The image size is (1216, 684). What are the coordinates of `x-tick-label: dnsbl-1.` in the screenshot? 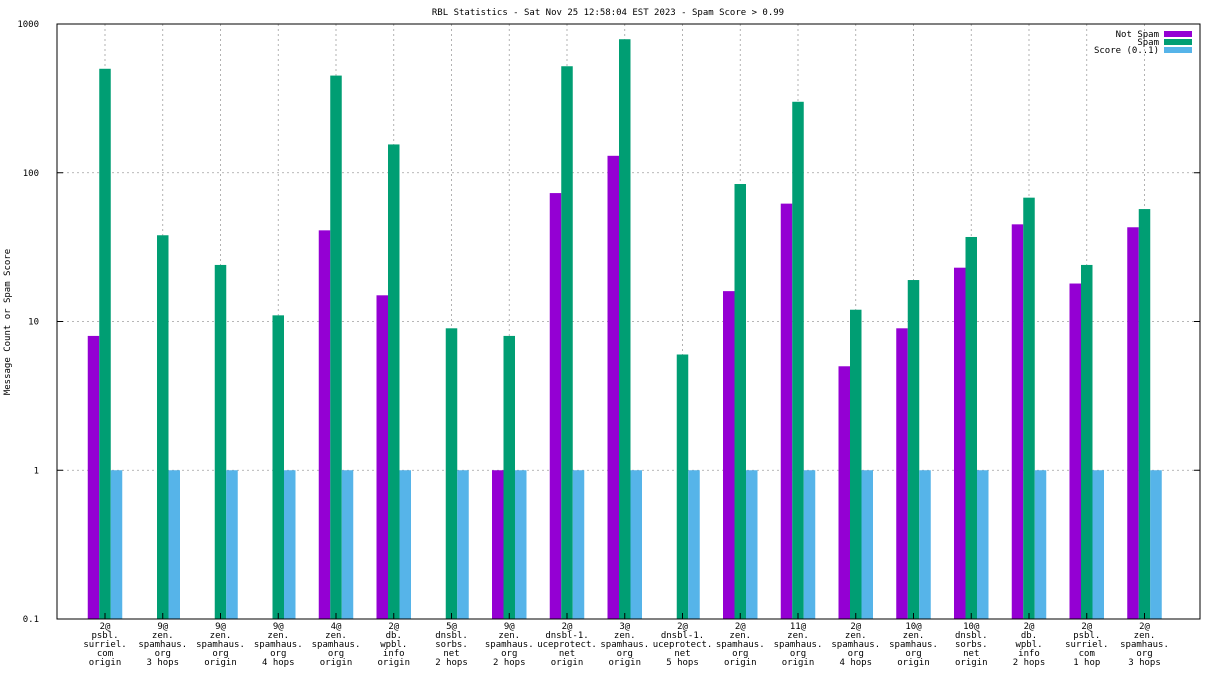 It's located at (682, 636).